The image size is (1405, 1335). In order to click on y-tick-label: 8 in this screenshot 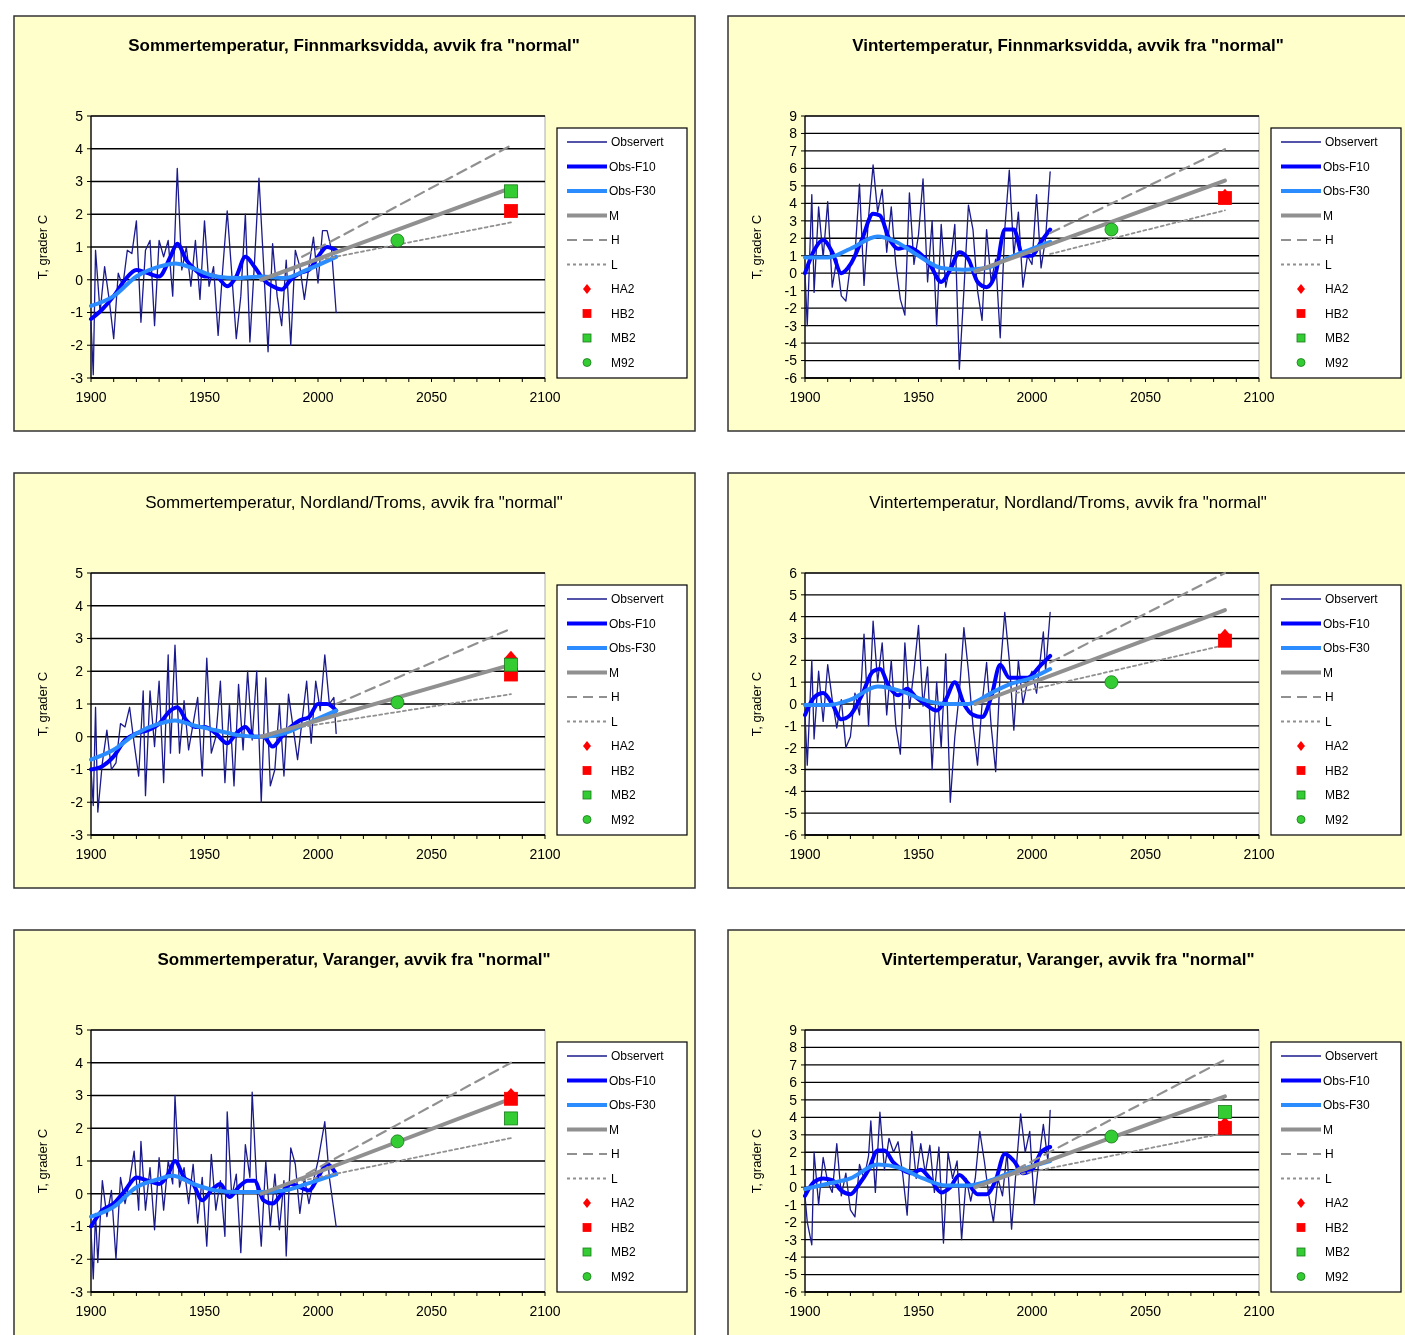, I will do `click(793, 1047)`.